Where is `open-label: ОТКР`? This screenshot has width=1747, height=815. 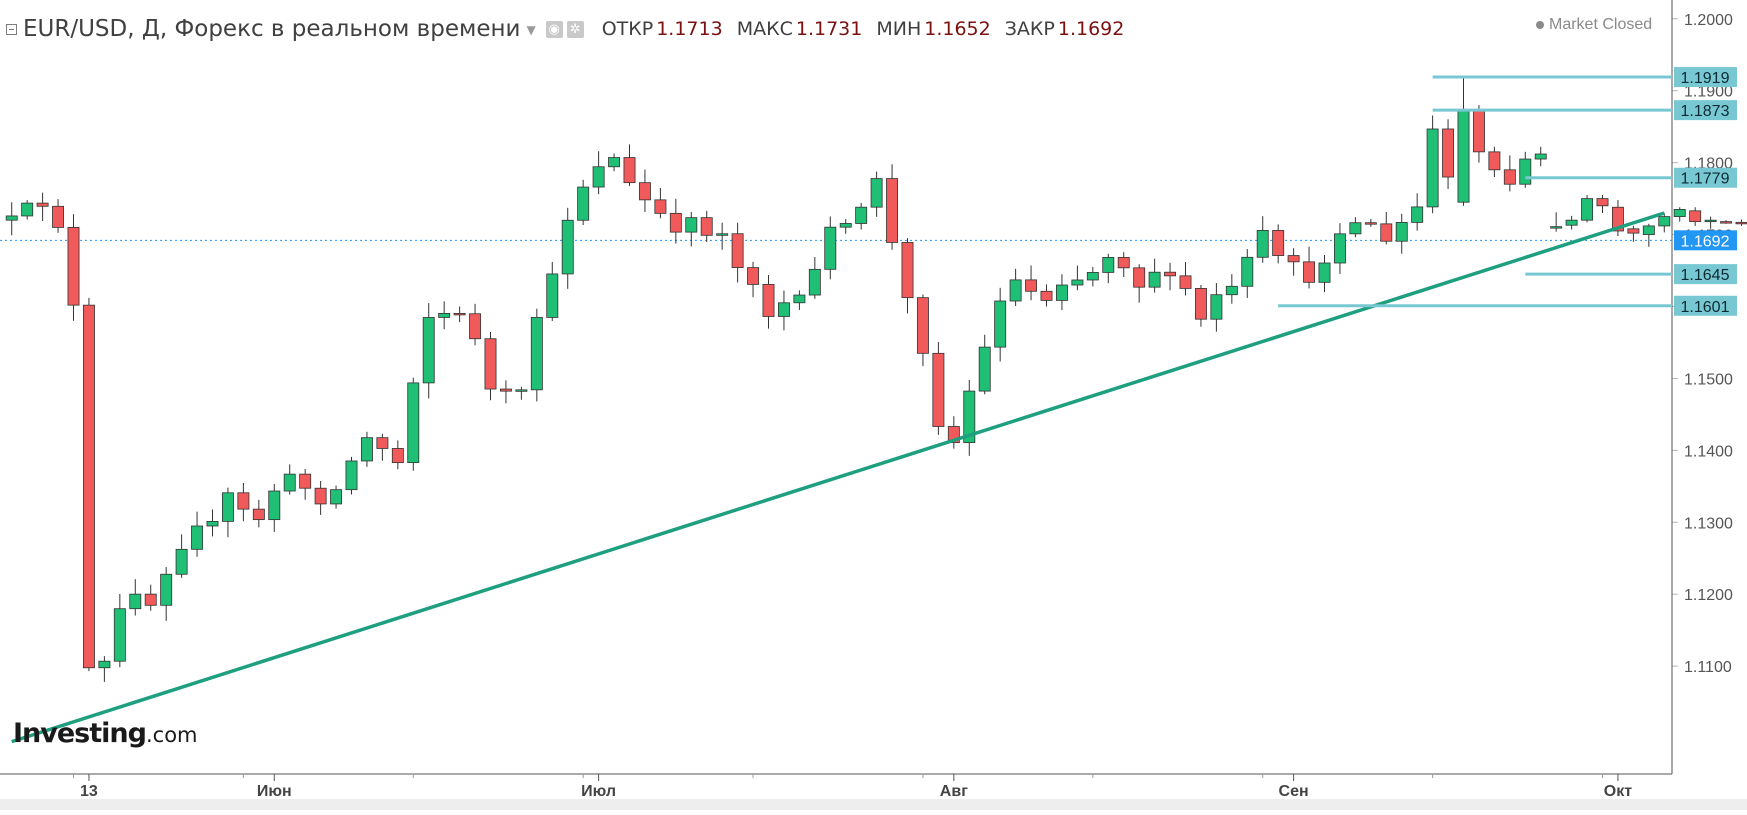 open-label: ОТКР is located at coordinates (627, 29).